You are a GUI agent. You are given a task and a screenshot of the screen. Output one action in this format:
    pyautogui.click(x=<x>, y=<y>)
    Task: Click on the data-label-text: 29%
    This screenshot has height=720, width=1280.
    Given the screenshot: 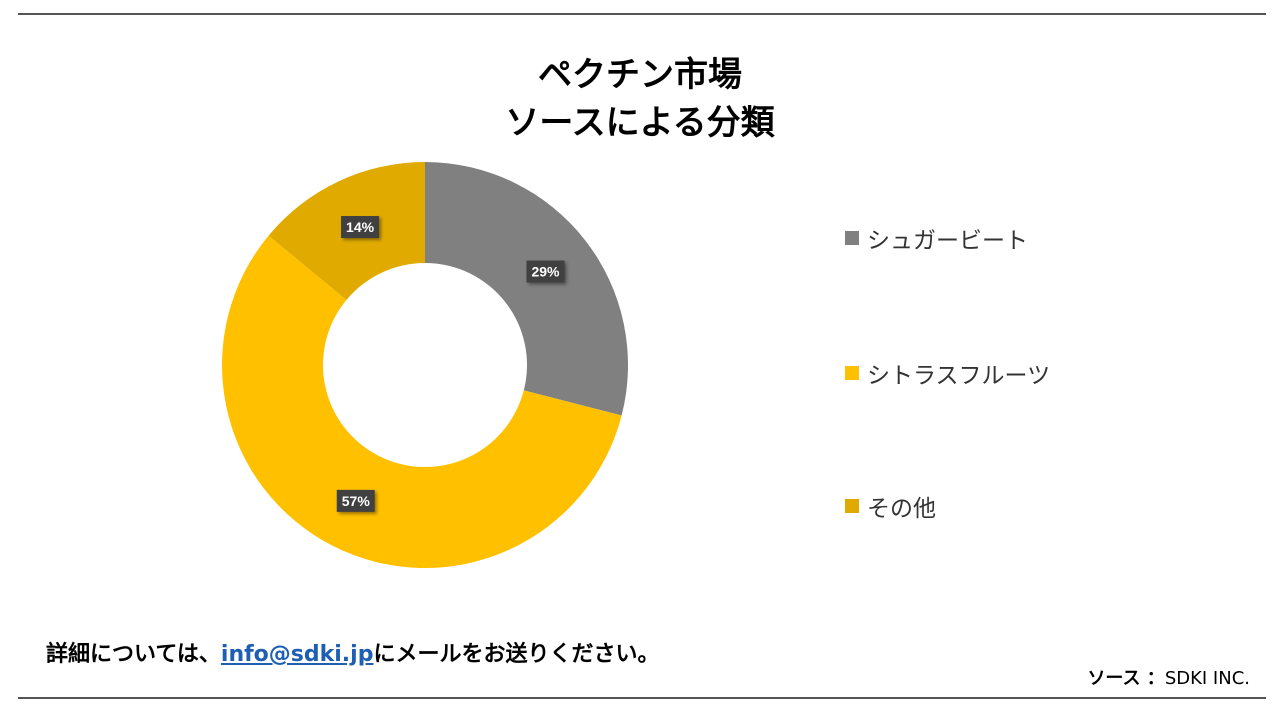 What is the action you would take?
    pyautogui.click(x=545, y=272)
    